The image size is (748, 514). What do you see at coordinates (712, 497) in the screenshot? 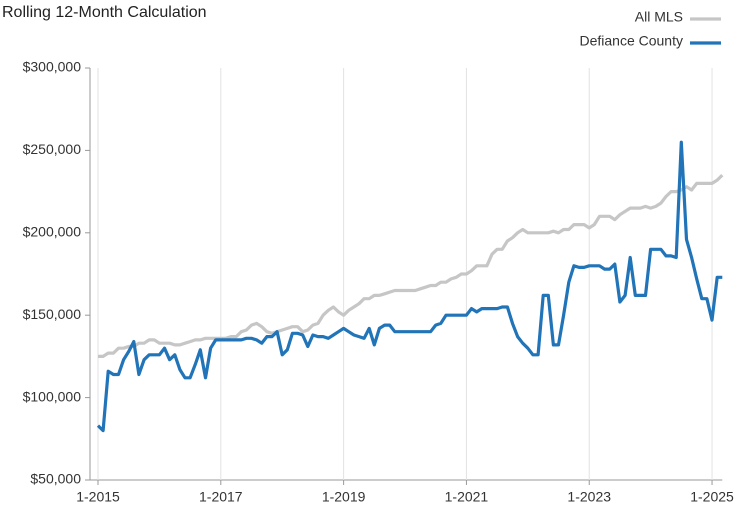
I see `x-tick-label: 1-2025` at bounding box center [712, 497].